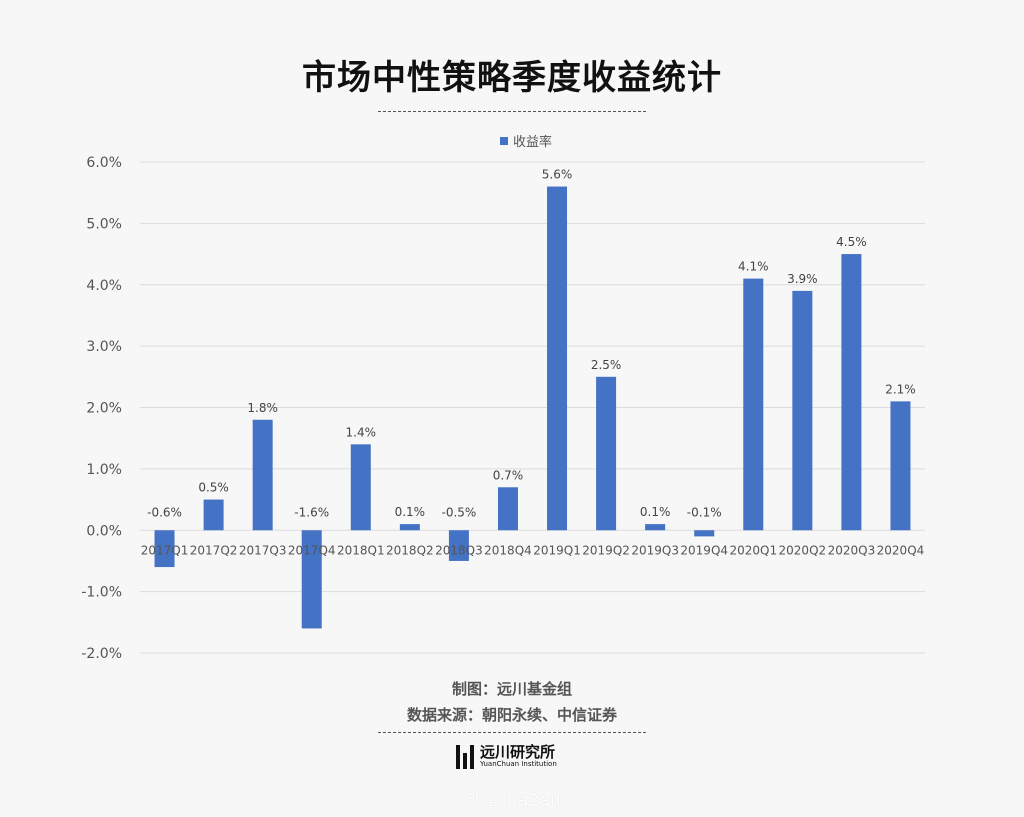  Describe the element at coordinates (465, 756) in the screenshot. I see `logo-mark-icon` at that location.